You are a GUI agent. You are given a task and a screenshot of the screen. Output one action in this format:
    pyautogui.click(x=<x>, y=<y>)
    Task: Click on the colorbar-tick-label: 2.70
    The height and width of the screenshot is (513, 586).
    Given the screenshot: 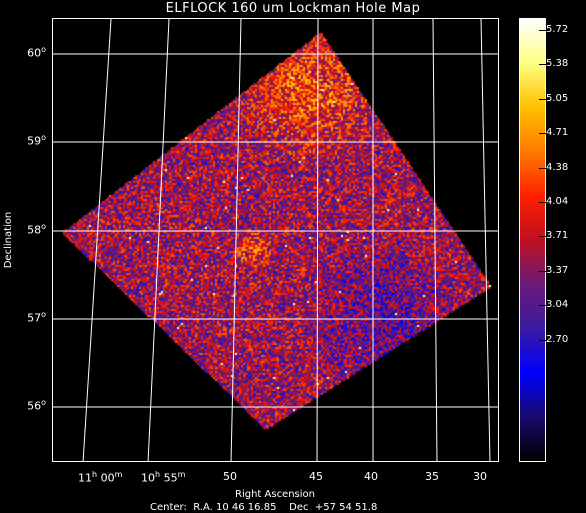 What is the action you would take?
    pyautogui.click(x=557, y=339)
    